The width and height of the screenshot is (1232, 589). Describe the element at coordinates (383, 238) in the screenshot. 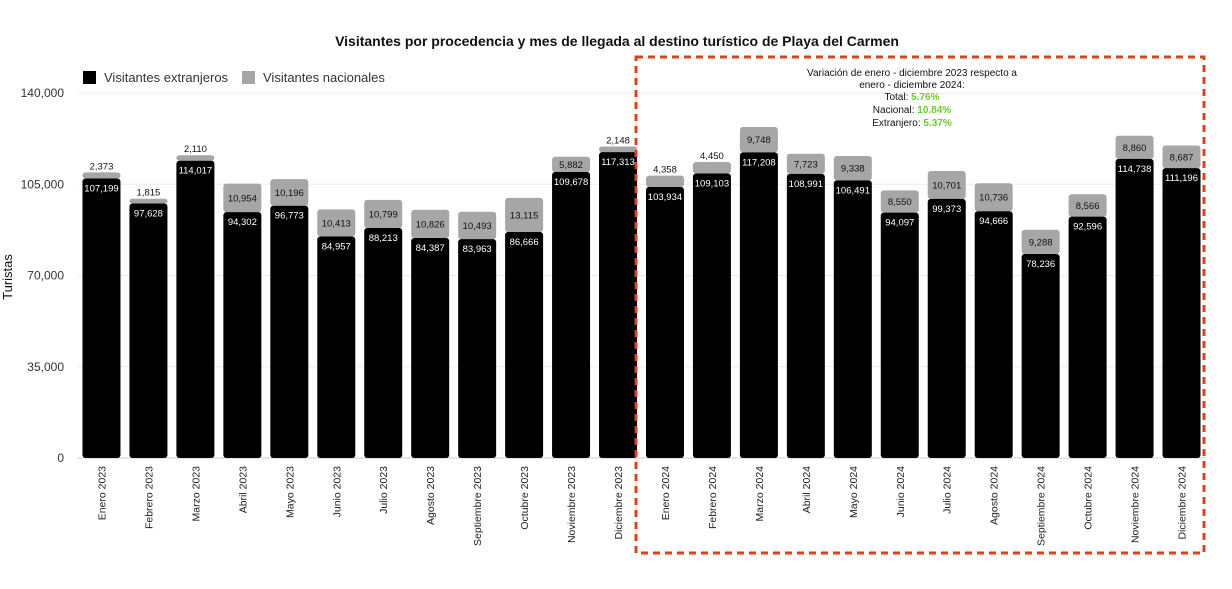

I see `data-label-extranjeros: 88,213` at that location.